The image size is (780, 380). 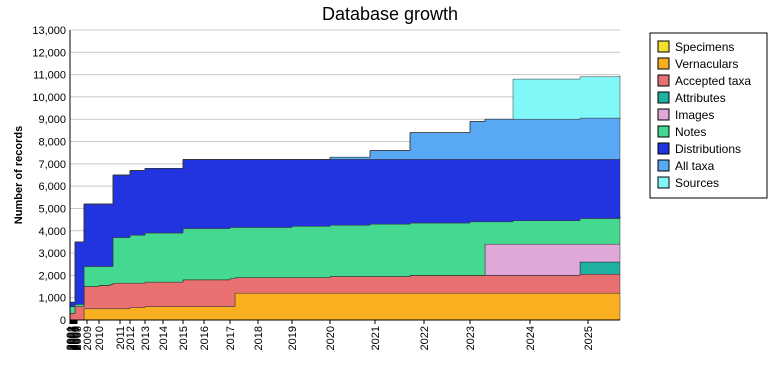 I want to click on x-tick-label: 2025, so click(x=589, y=338).